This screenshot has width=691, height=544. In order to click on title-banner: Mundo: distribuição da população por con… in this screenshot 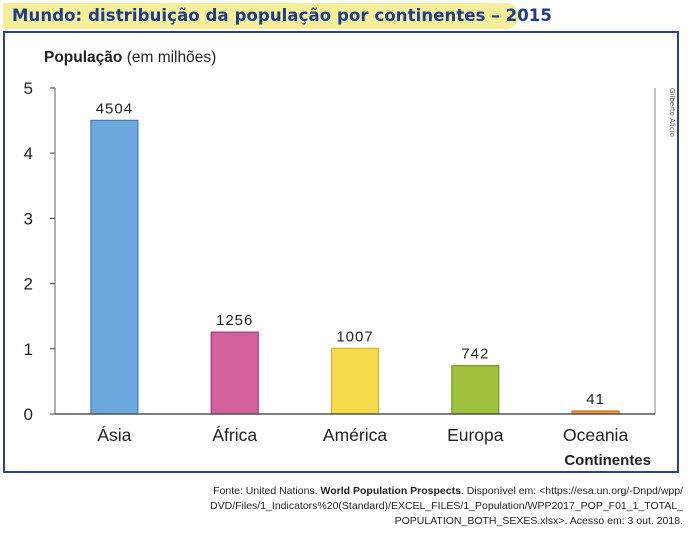, I will do `click(277, 16)`.